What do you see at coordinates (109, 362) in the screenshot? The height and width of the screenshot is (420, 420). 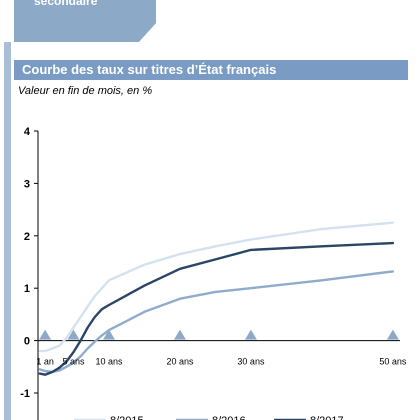 I see `maturity-label: 10 ans` at bounding box center [109, 362].